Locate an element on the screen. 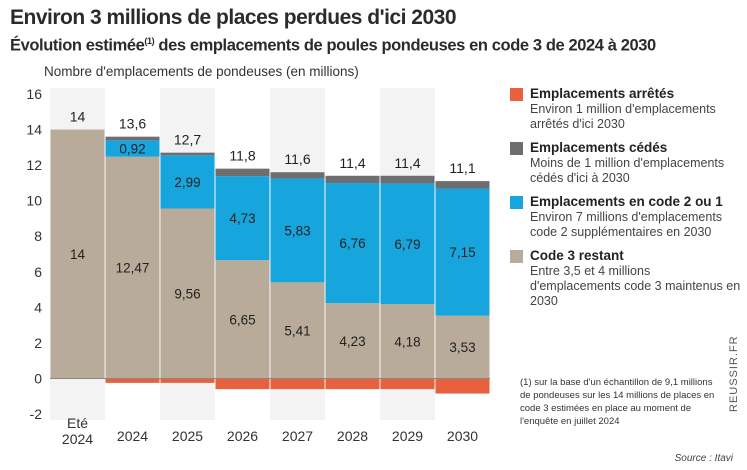 The height and width of the screenshot is (470, 747). subtitle-main: Évolution estimée is located at coordinates (77, 45).